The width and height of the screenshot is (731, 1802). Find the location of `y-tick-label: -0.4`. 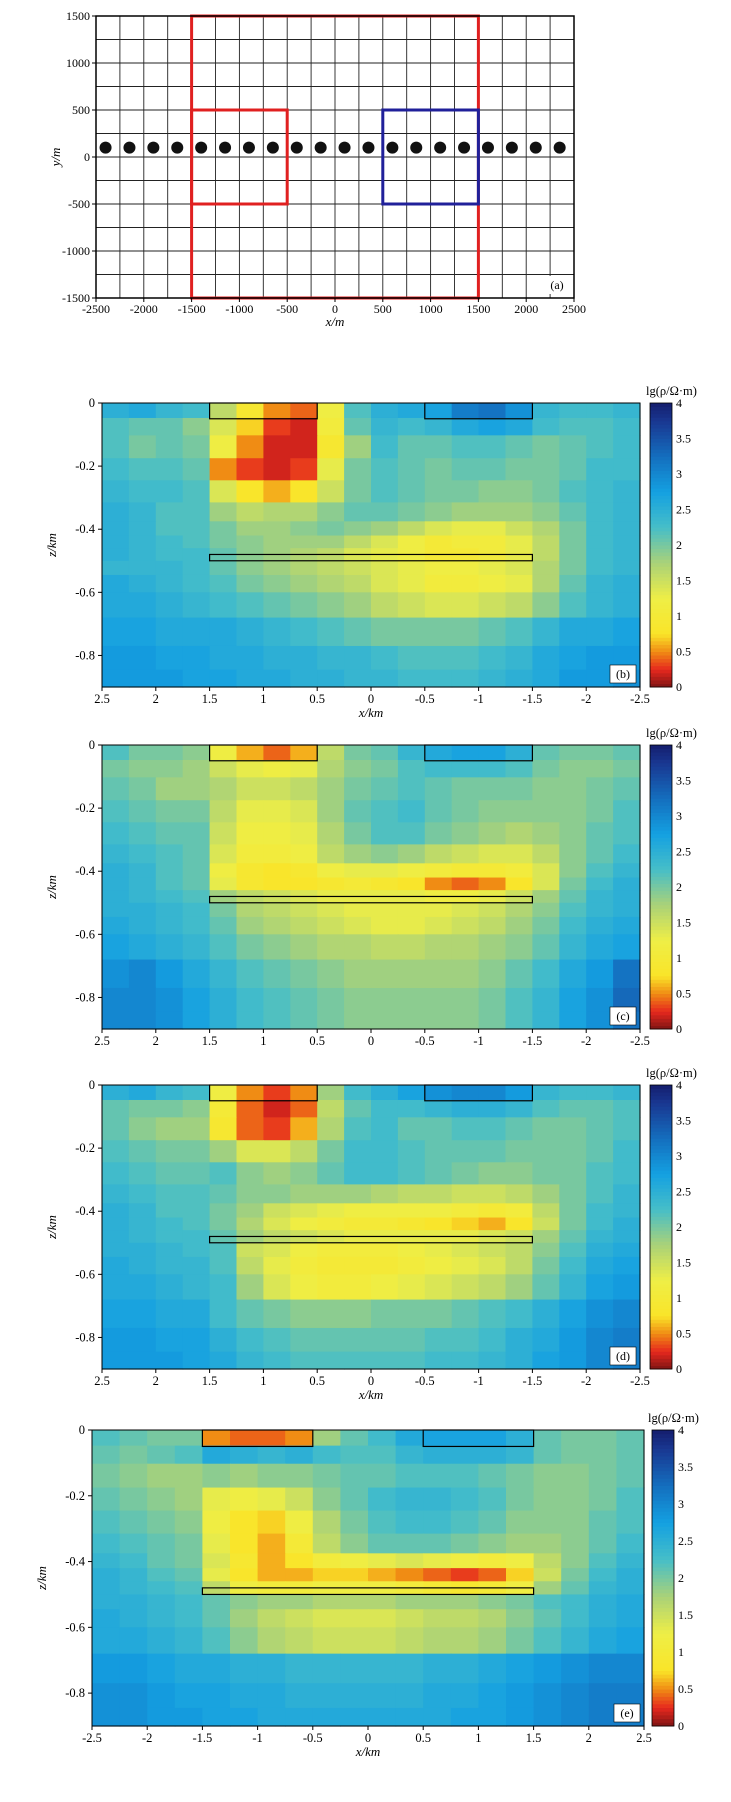

y-tick-label: -0.4 is located at coordinates (85, 871).